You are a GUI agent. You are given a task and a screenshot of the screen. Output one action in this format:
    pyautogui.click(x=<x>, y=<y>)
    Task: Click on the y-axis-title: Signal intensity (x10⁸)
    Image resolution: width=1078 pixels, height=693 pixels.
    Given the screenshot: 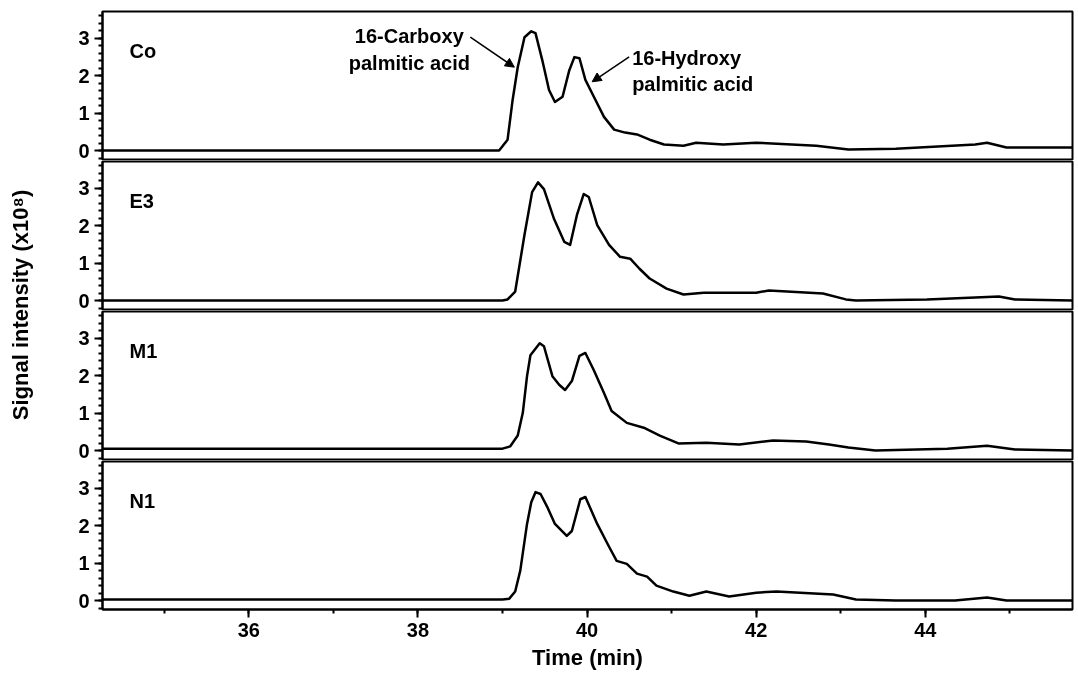 What is the action you would take?
    pyautogui.click(x=20, y=305)
    